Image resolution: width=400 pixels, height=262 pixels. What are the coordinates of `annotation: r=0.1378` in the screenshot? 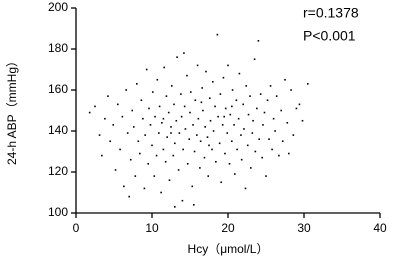 It's located at (331, 13).